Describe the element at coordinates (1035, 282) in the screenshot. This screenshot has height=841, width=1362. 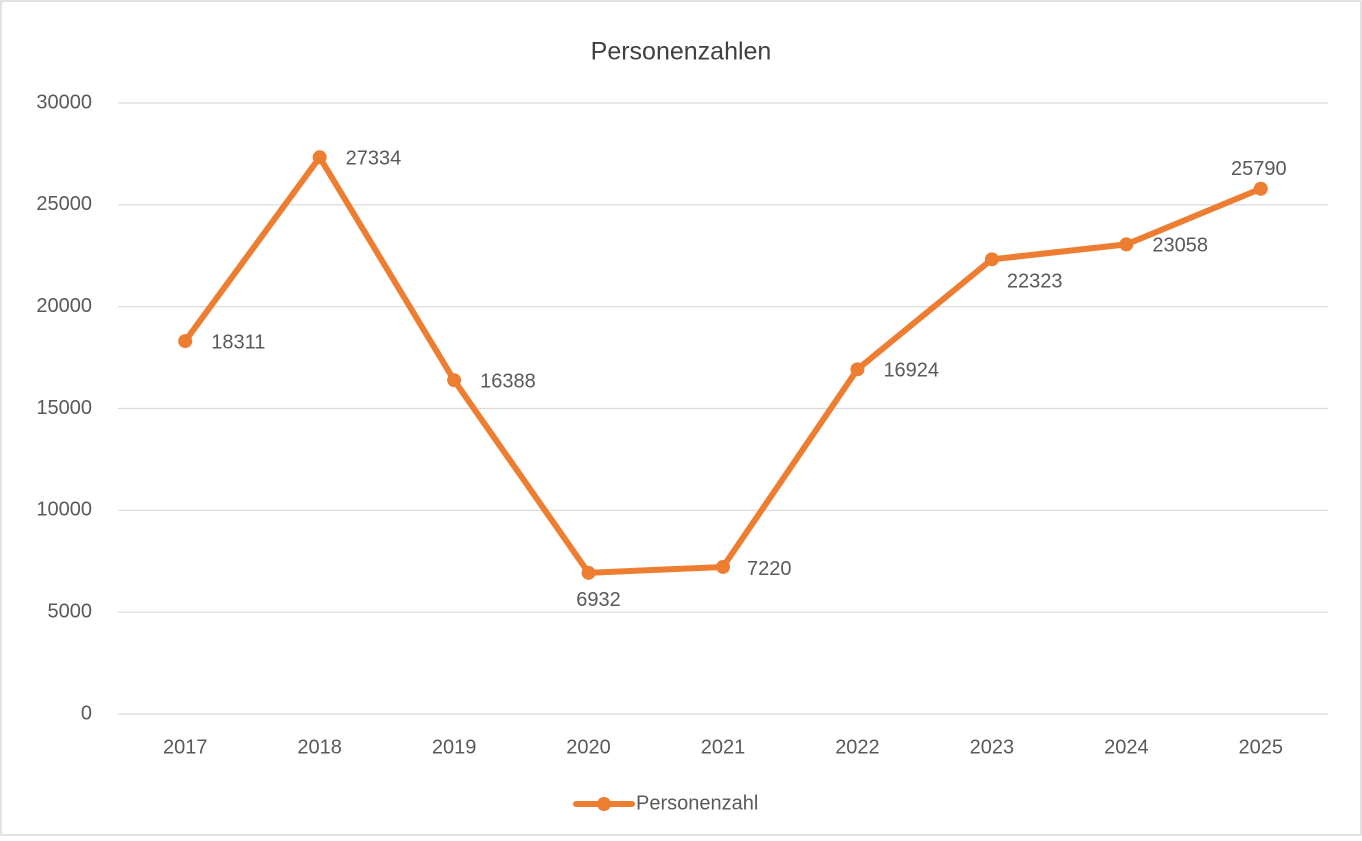
I see `data-label: 22323` at that location.